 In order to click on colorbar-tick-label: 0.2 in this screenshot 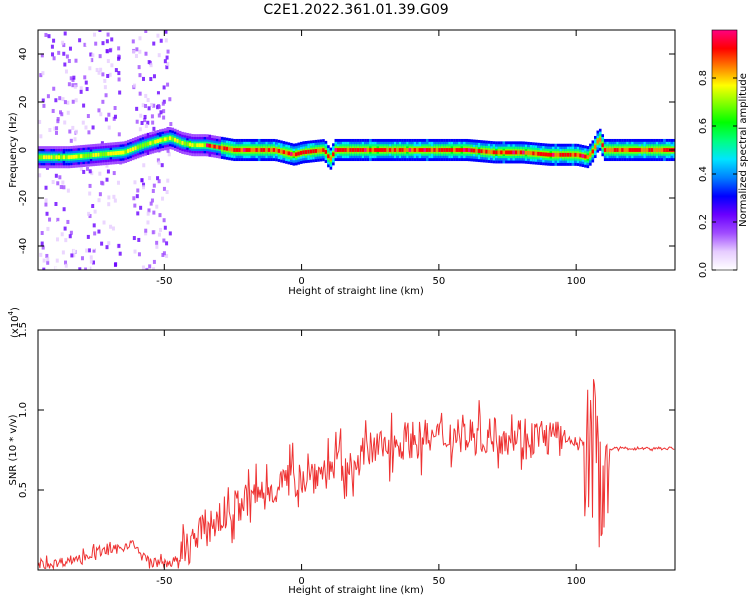, I will do `click(703, 222)`.